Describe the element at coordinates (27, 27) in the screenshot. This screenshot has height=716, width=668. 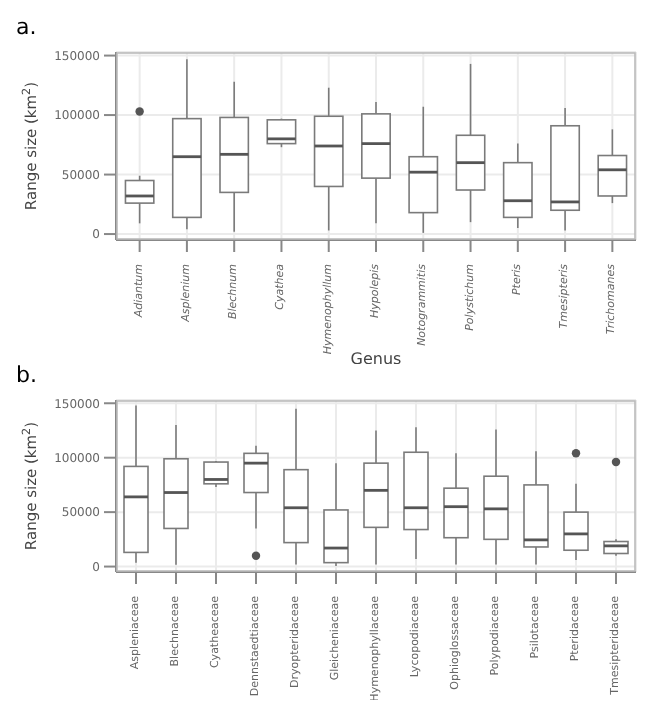
I see `chart-title: a.` at that location.